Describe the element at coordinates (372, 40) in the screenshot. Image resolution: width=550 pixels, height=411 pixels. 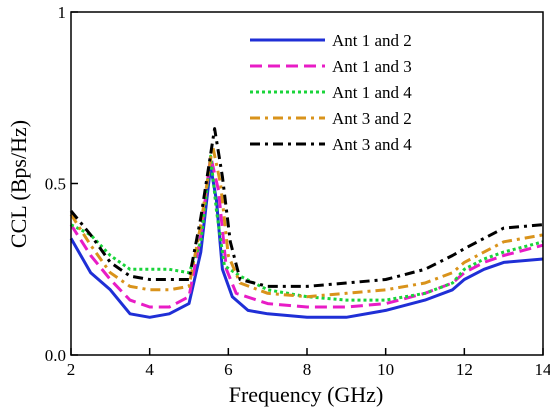
I see `legend-label-1: Ant 1 and 2` at that location.